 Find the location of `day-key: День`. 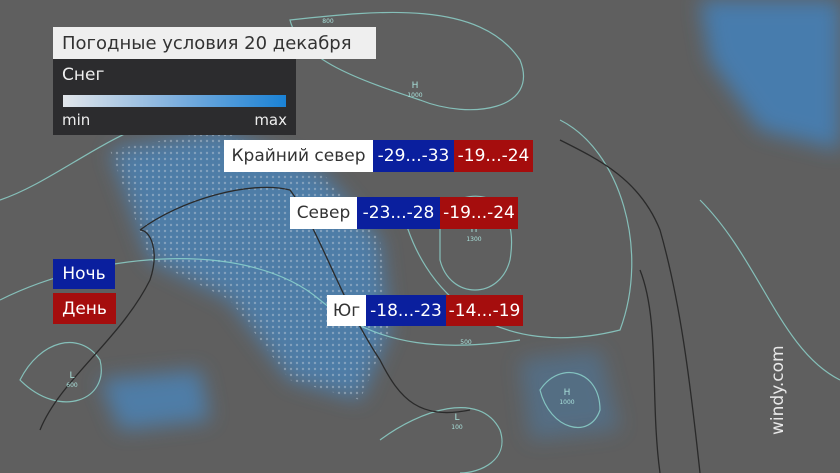

day-key: День is located at coordinates (84, 308).